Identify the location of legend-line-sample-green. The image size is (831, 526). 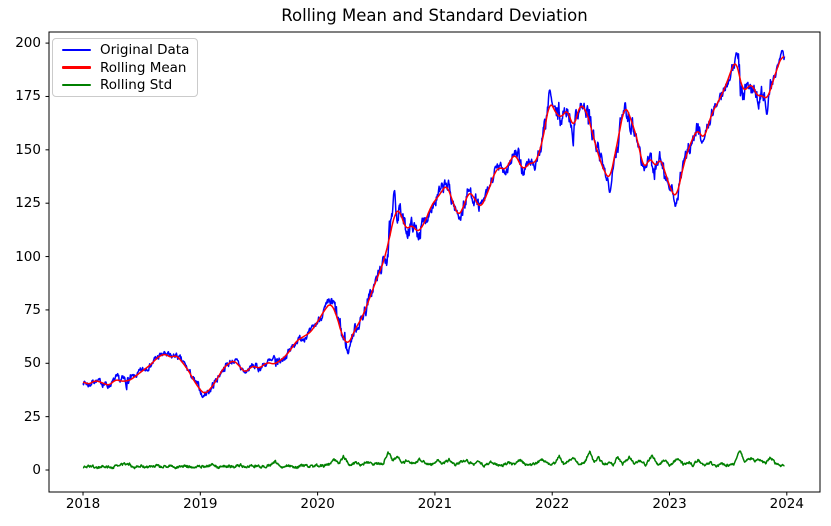
(76, 85).